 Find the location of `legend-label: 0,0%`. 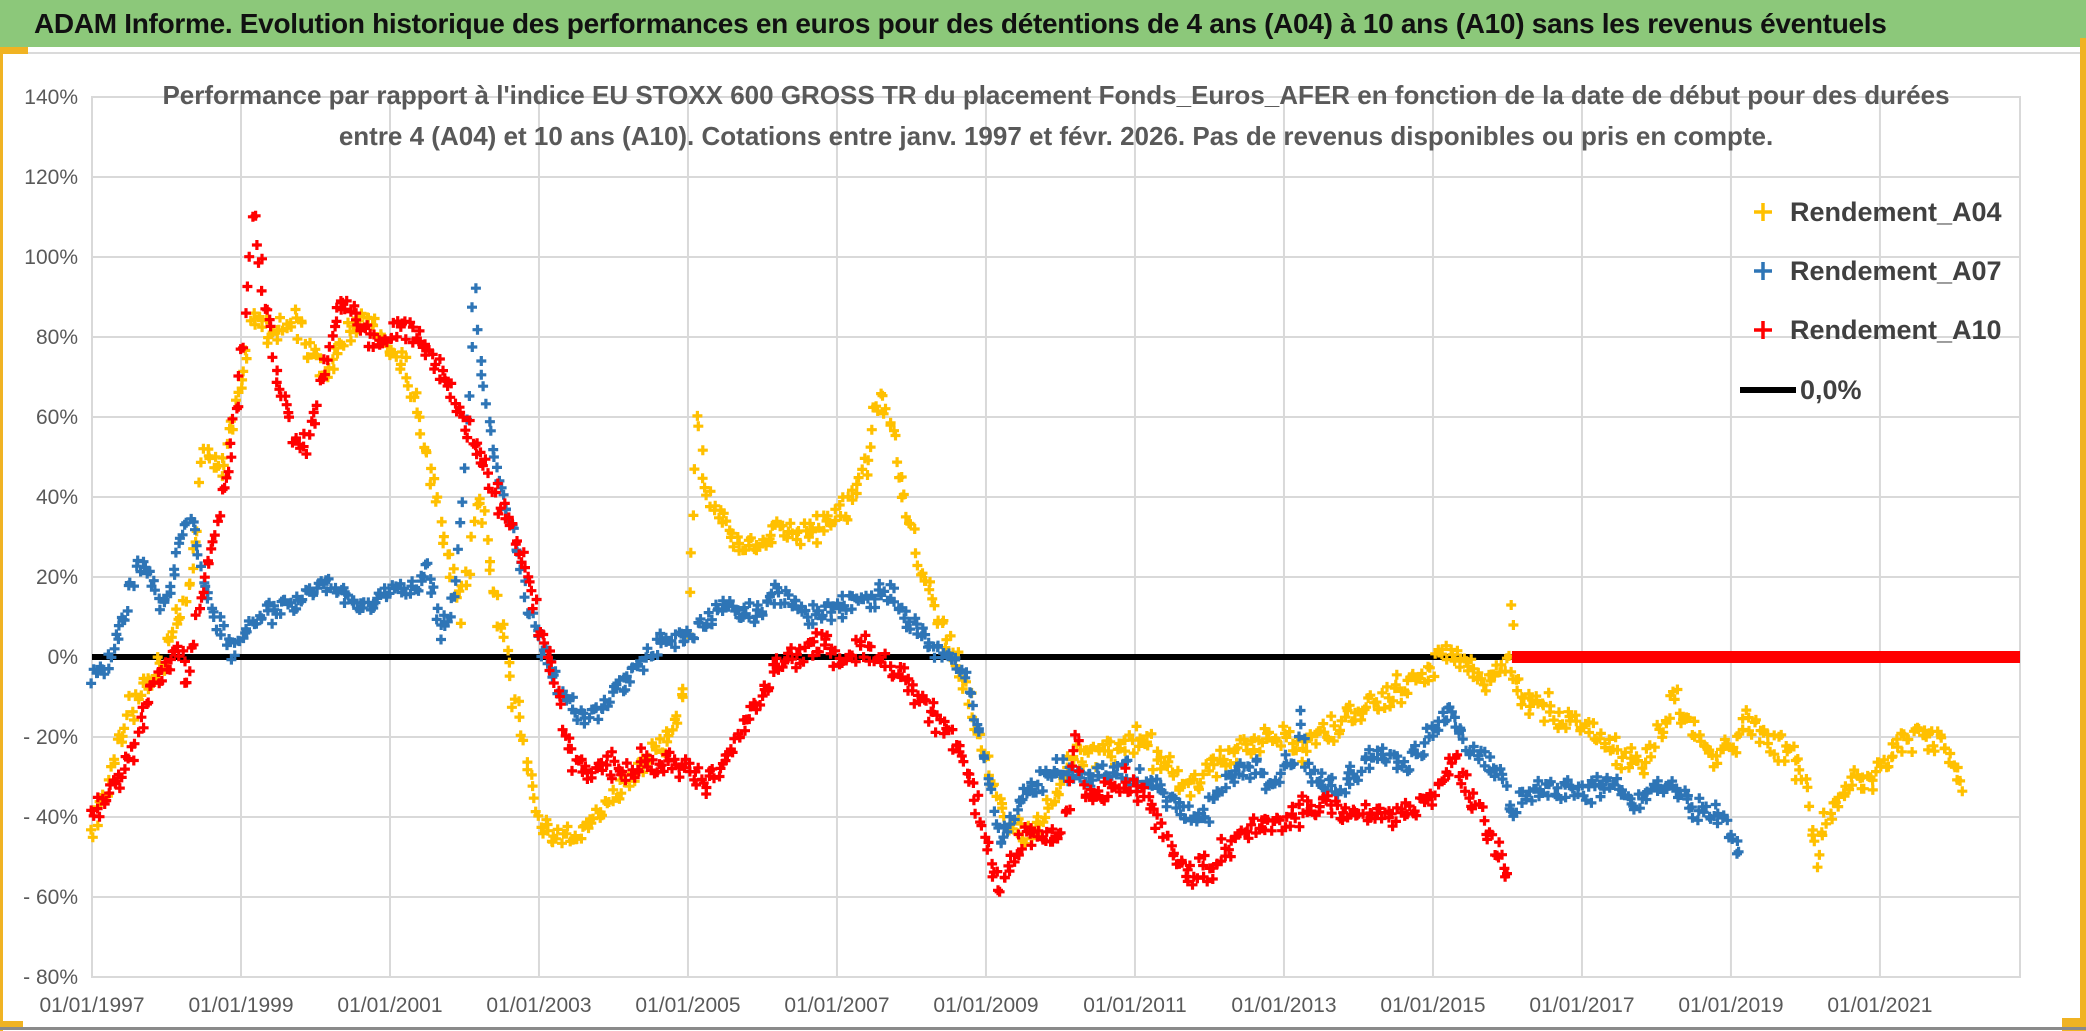

legend-label: 0,0% is located at coordinates (1831, 390).